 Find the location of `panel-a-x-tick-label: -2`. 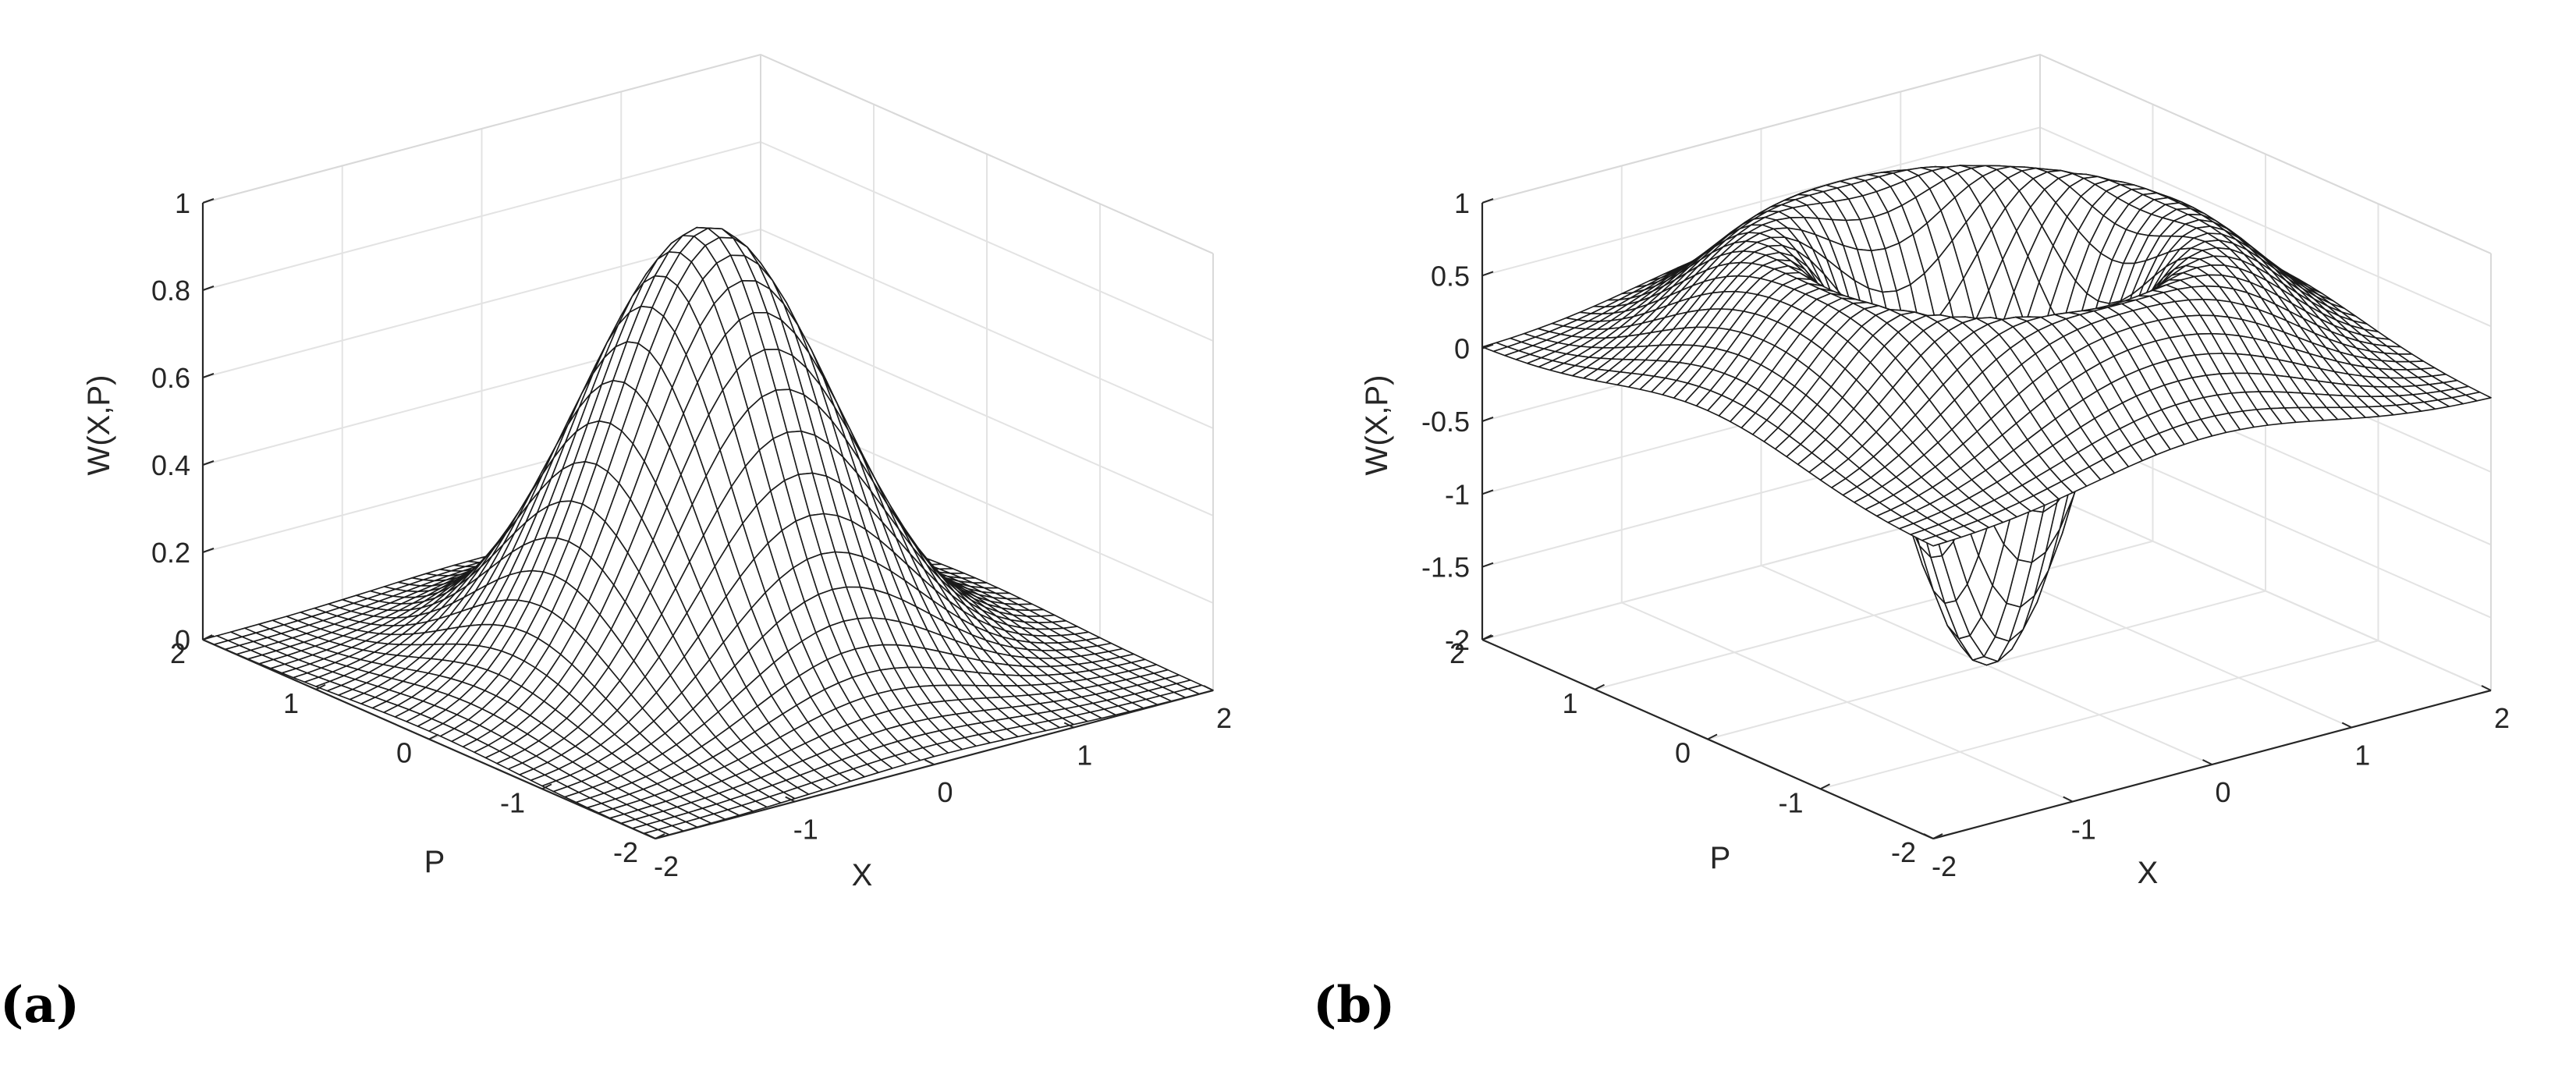

panel-a-x-tick-label: -2 is located at coordinates (666, 866).